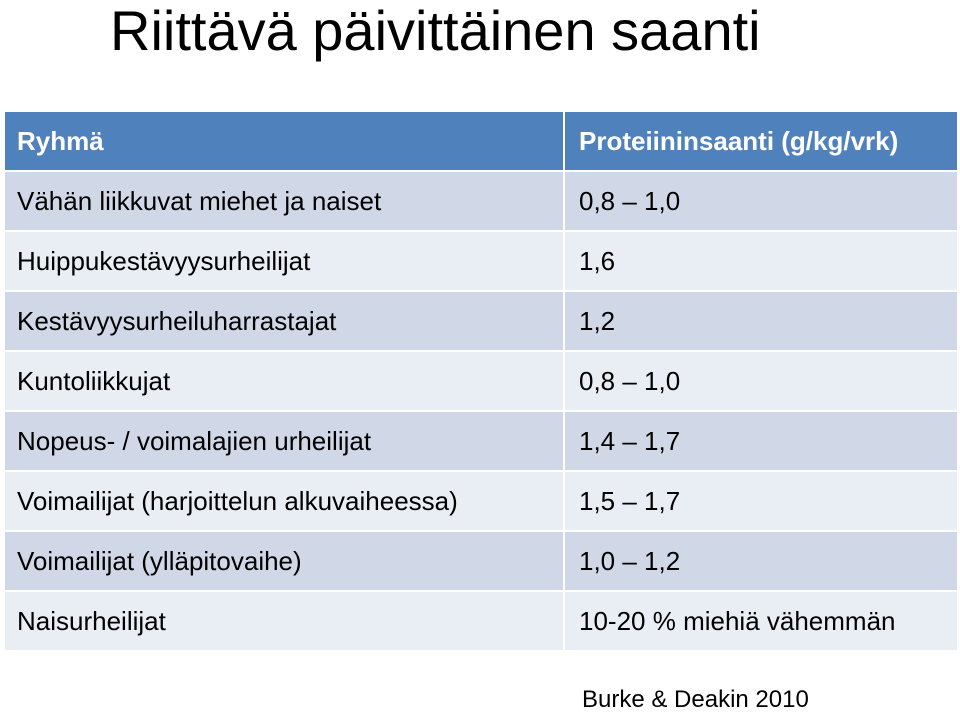 The image size is (960, 715). What do you see at coordinates (630, 500) in the screenshot?
I see `intake-cell: 1,5 – 1,7` at bounding box center [630, 500].